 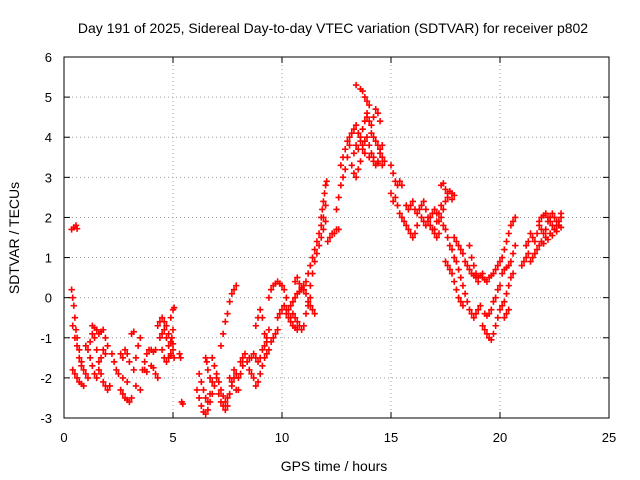 What do you see at coordinates (46, 418) in the screenshot?
I see `y-tick-label: -3` at bounding box center [46, 418].